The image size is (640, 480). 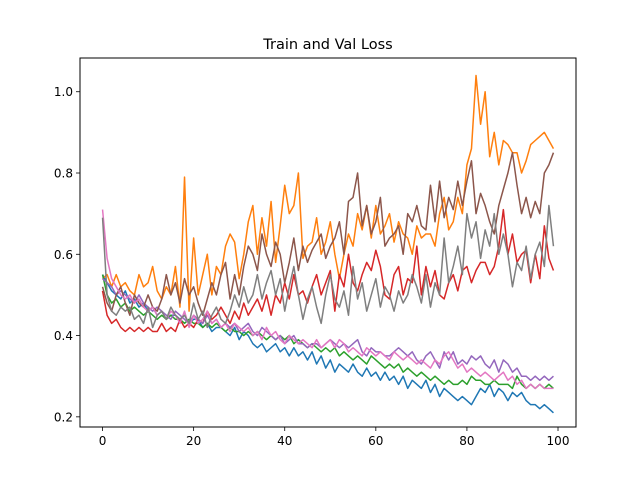 I want to click on y-tick-label: 0.2, so click(x=63, y=417).